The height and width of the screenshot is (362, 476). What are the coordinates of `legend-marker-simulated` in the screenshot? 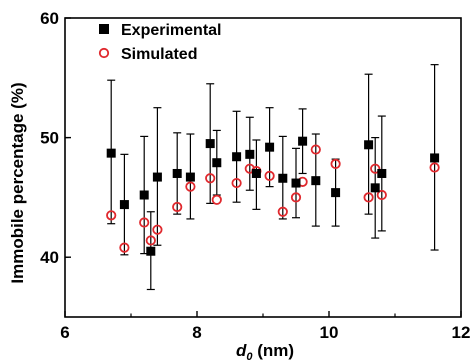 It's located at (104, 53).